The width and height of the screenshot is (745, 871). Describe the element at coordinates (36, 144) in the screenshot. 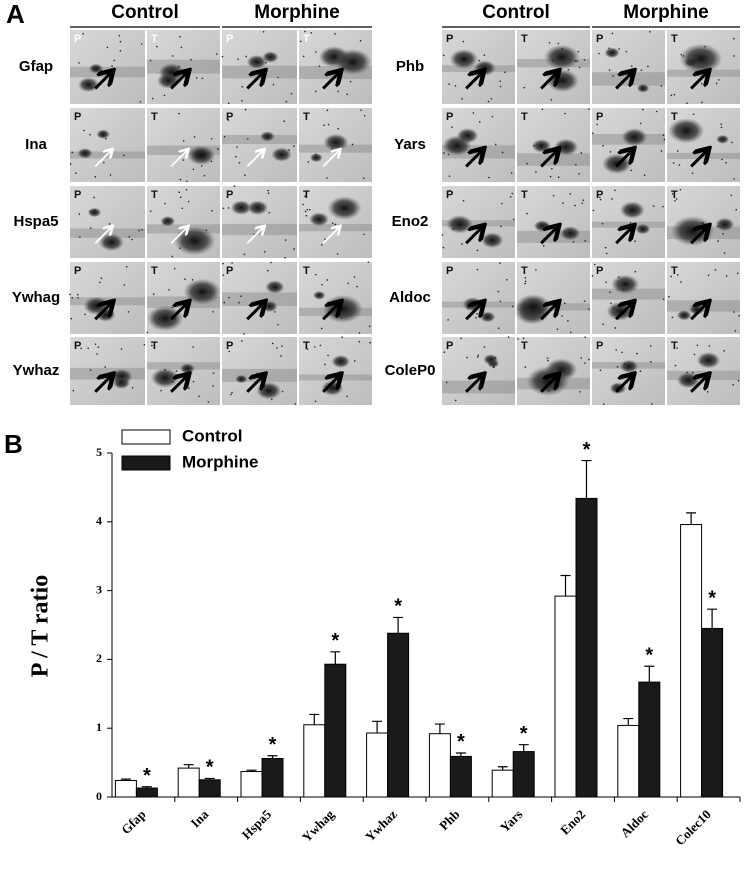

I see `protein-label: Ina` at that location.